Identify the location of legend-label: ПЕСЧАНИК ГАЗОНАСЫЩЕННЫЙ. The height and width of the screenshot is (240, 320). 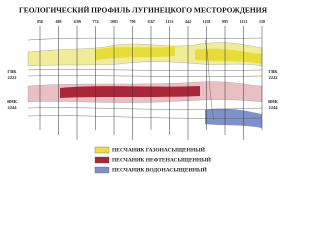
(159, 149).